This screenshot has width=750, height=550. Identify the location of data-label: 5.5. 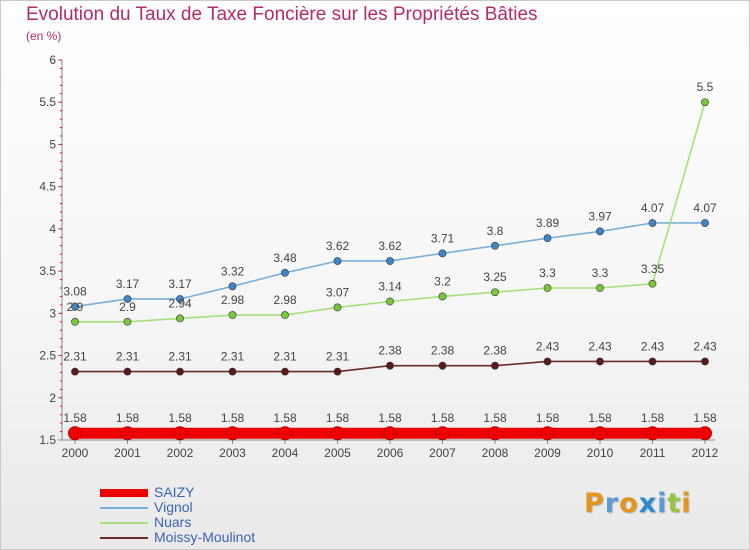
(705, 87).